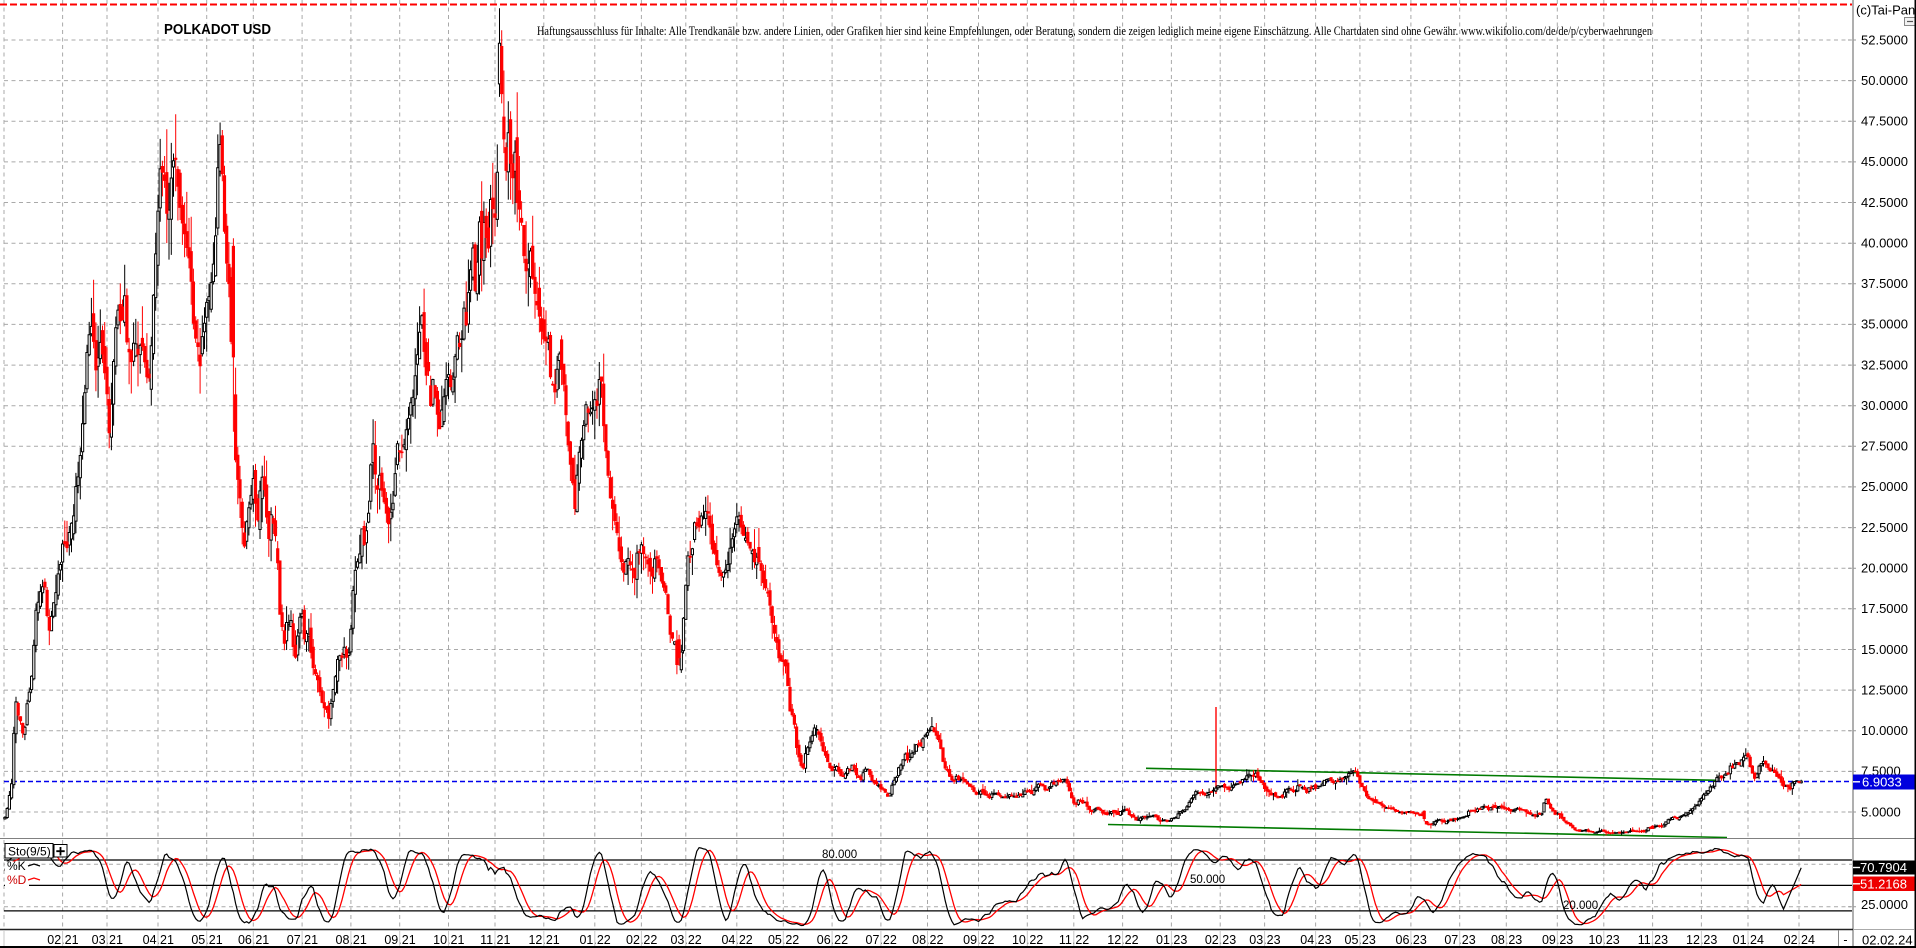  Describe the element at coordinates (1884, 80) in the screenshot. I see `svg-text: 50.0000` at that location.